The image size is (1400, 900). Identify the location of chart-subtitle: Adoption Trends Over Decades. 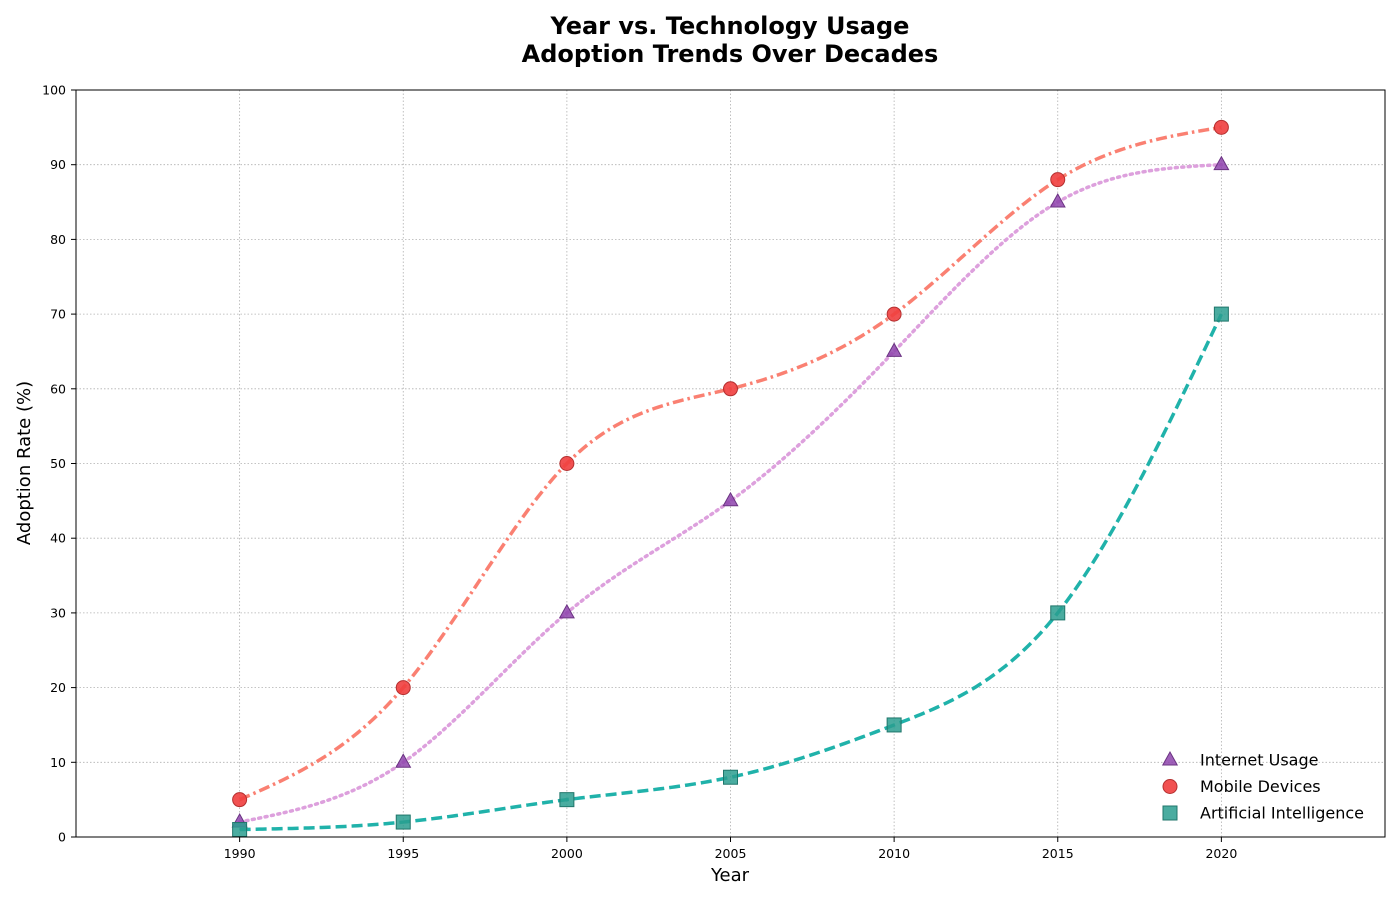
(730, 54).